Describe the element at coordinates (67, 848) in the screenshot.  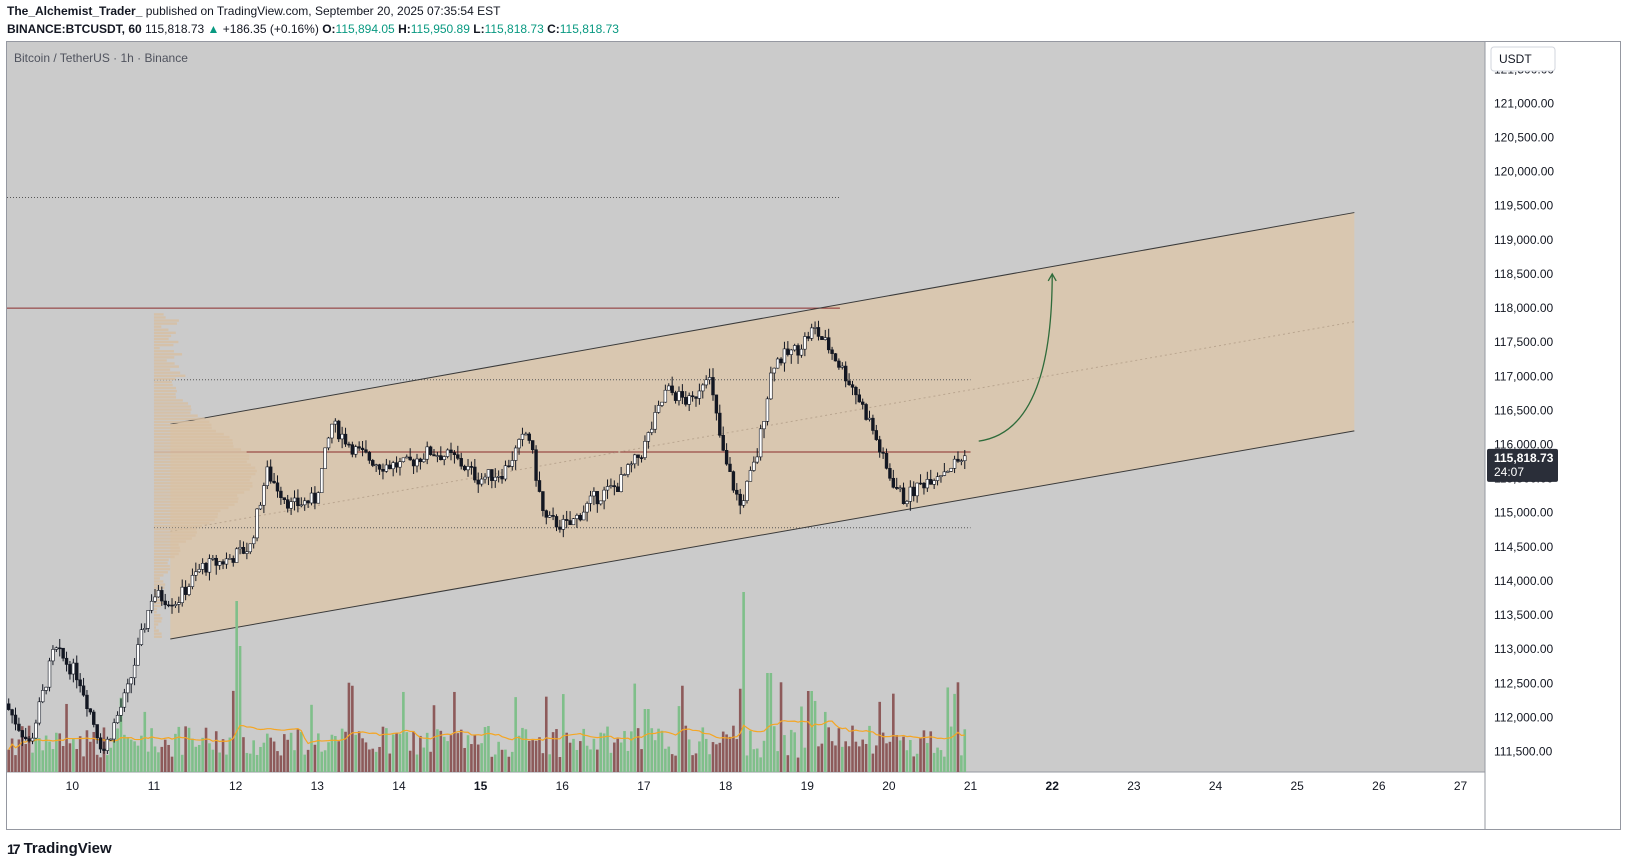
I see `brand-name: TradingView` at that location.